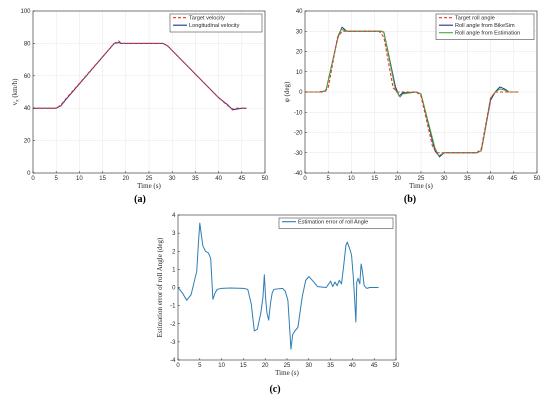 This screenshot has height=401, width=550. I want to click on y-tick-label: 4, so click(174, 216).